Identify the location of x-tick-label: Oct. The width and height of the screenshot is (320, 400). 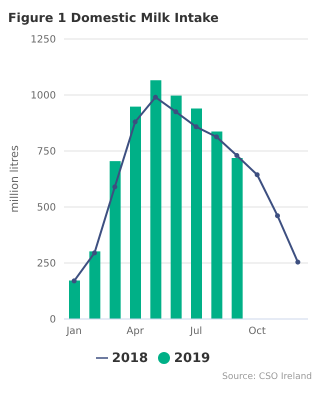
(257, 332).